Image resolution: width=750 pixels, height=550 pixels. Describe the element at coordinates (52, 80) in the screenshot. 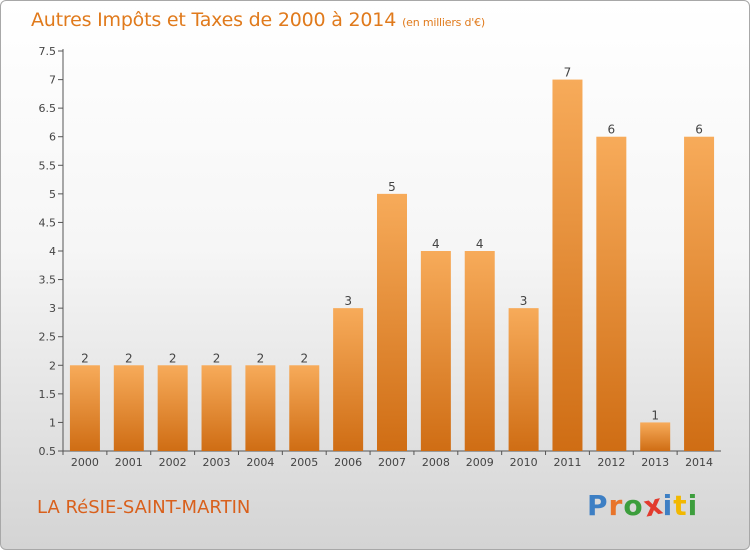

I see `y-tick-label: 7` at that location.